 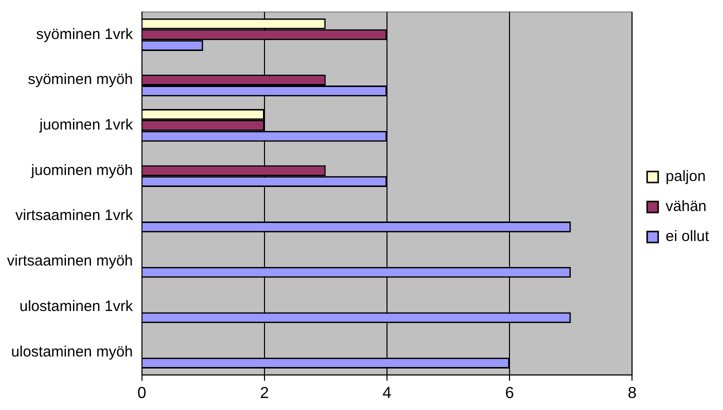 I want to click on y-tick-label: juominen 1vrk, so click(x=86, y=125).